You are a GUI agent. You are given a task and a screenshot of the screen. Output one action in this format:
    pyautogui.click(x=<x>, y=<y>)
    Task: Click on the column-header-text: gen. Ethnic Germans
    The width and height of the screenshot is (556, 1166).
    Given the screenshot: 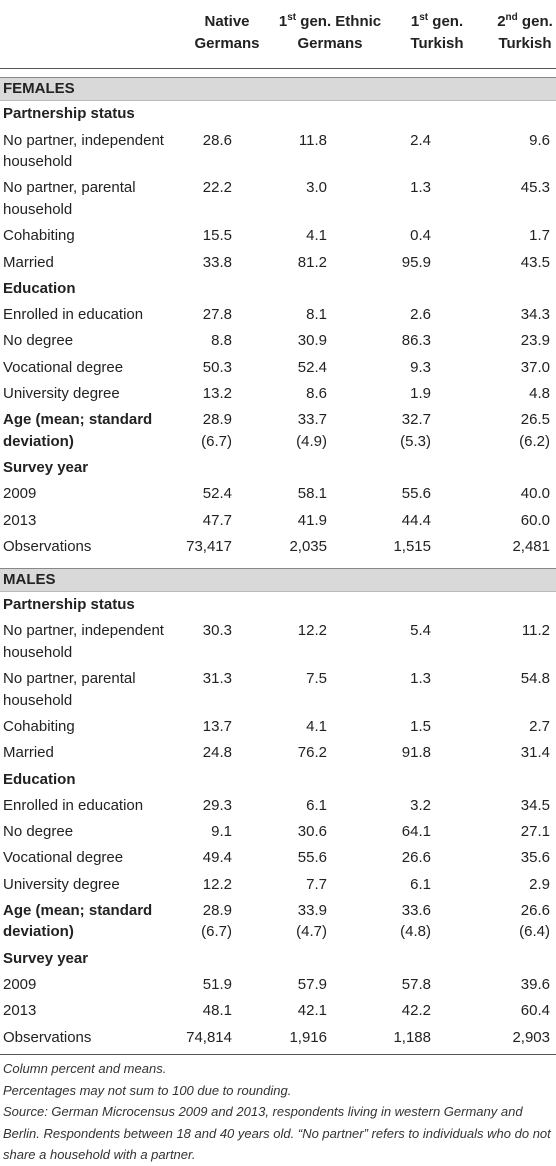 What is the action you would take?
    pyautogui.click(x=339, y=32)
    